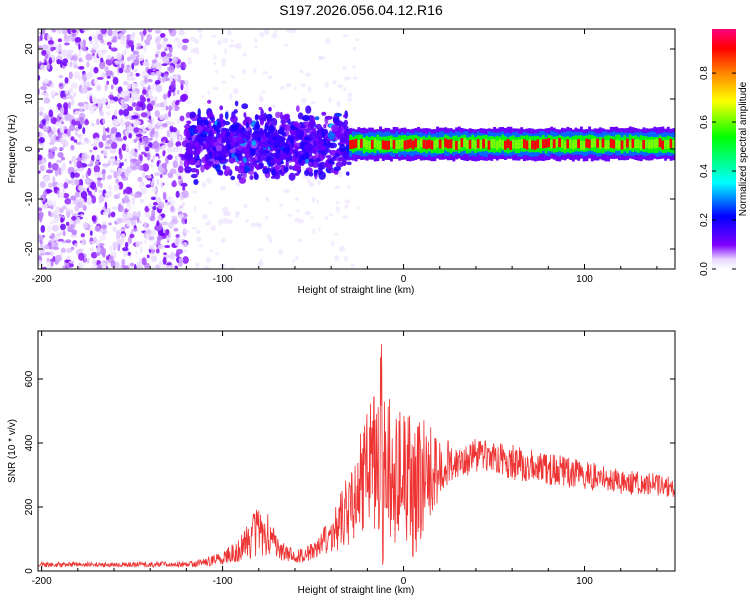  I want to click on snr-y-tick-label: 600, so click(29, 378).